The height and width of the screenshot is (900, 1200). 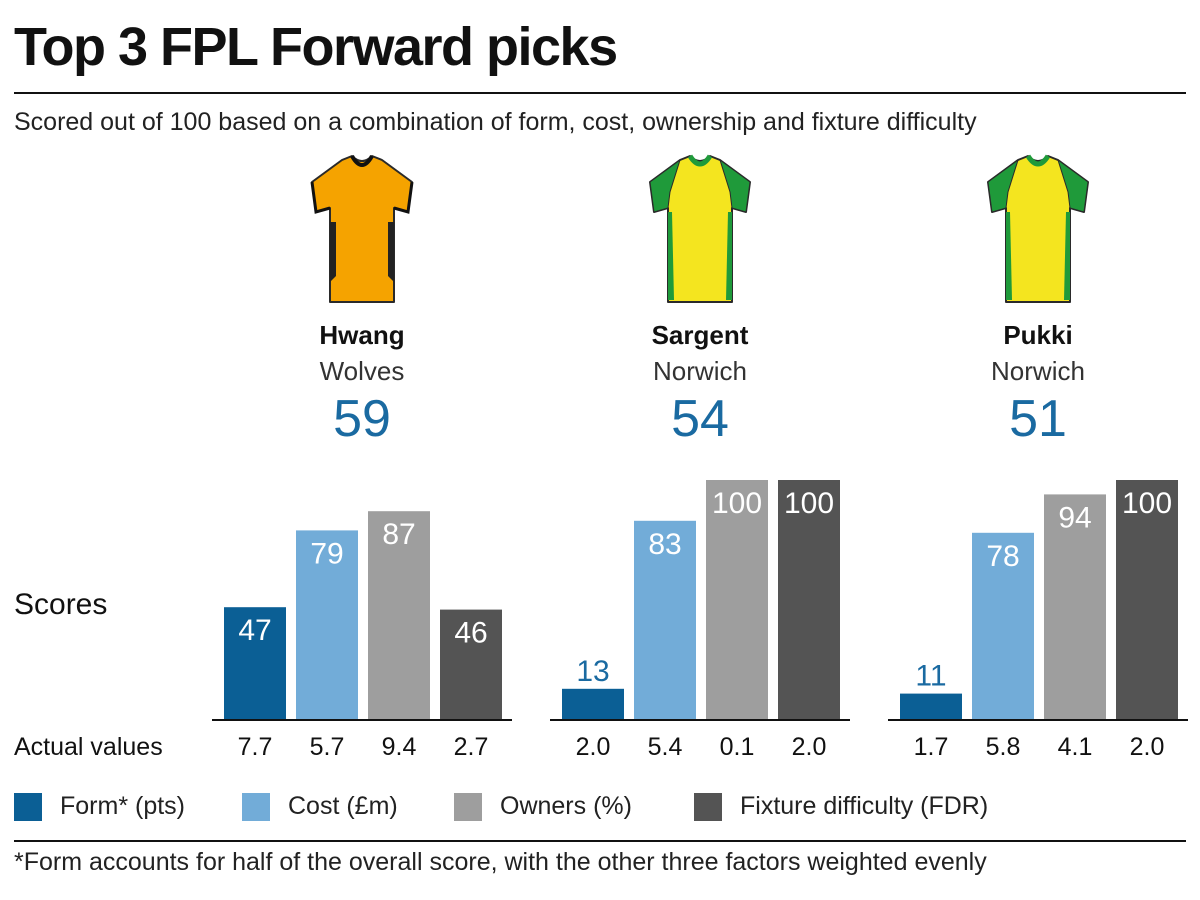 I want to click on bar-value-label: 94, so click(x=1074, y=517).